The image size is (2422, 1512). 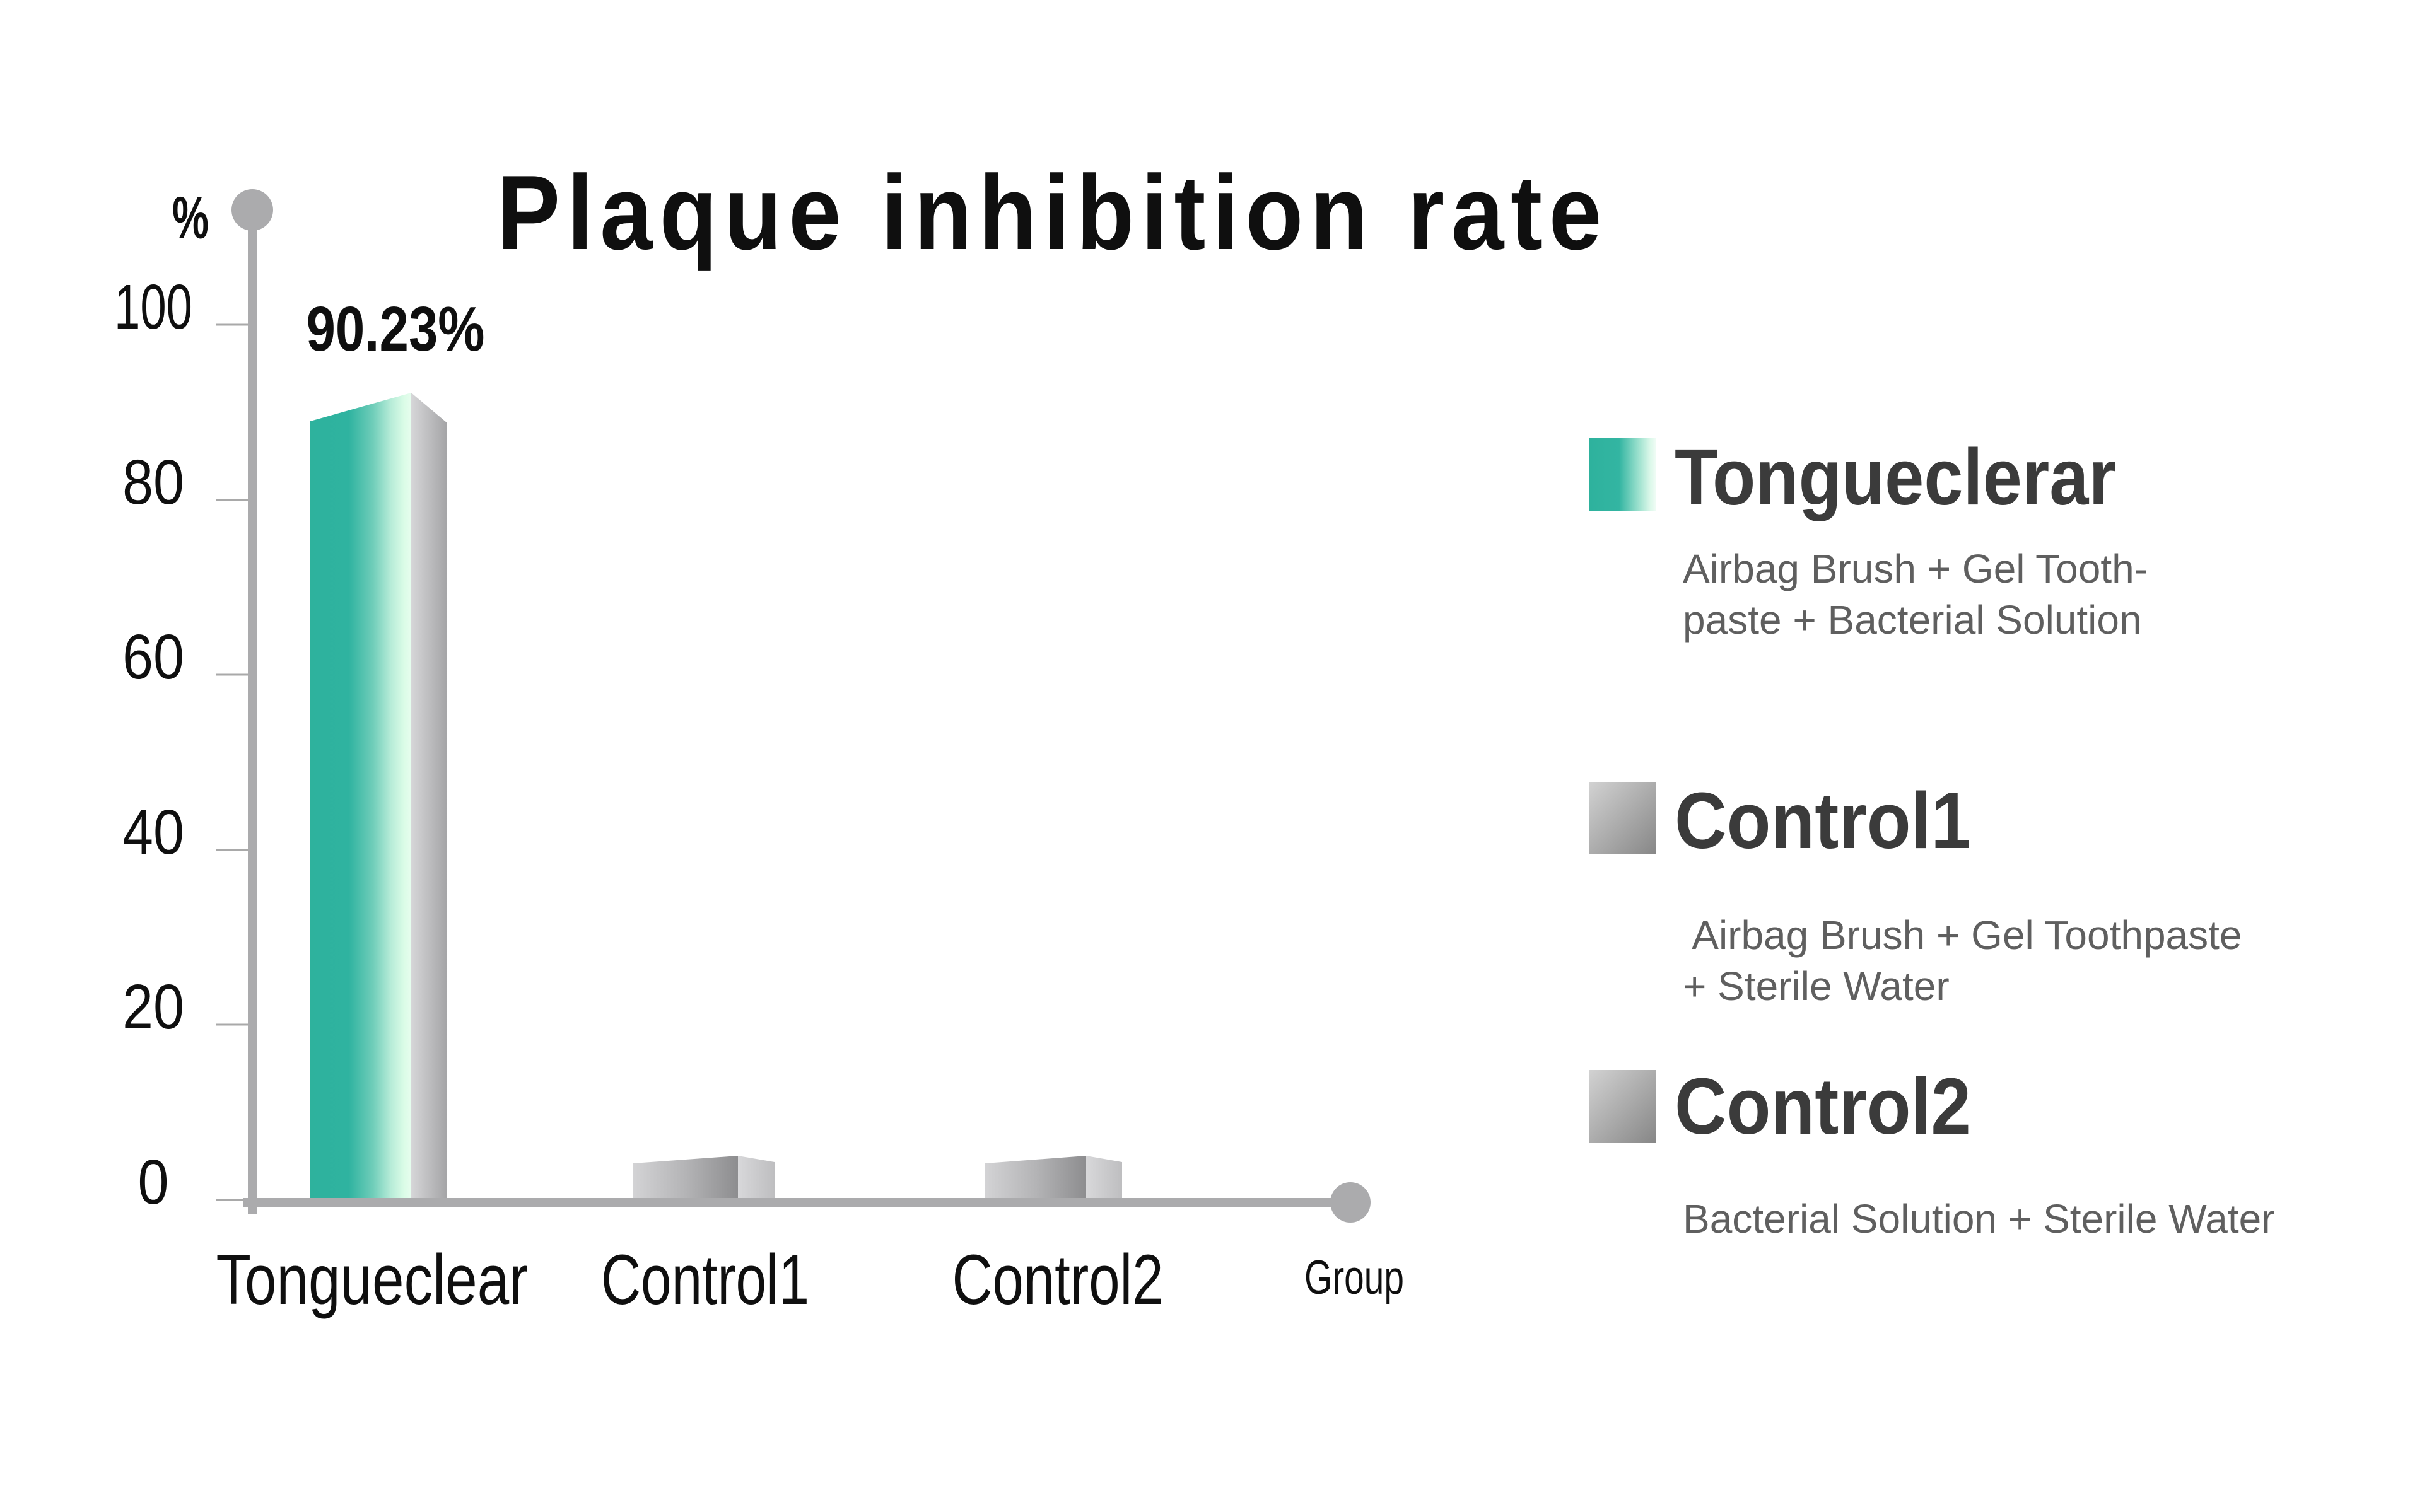 I want to click on x-label-tongueclear: Tongueclear, so click(x=373, y=1280).